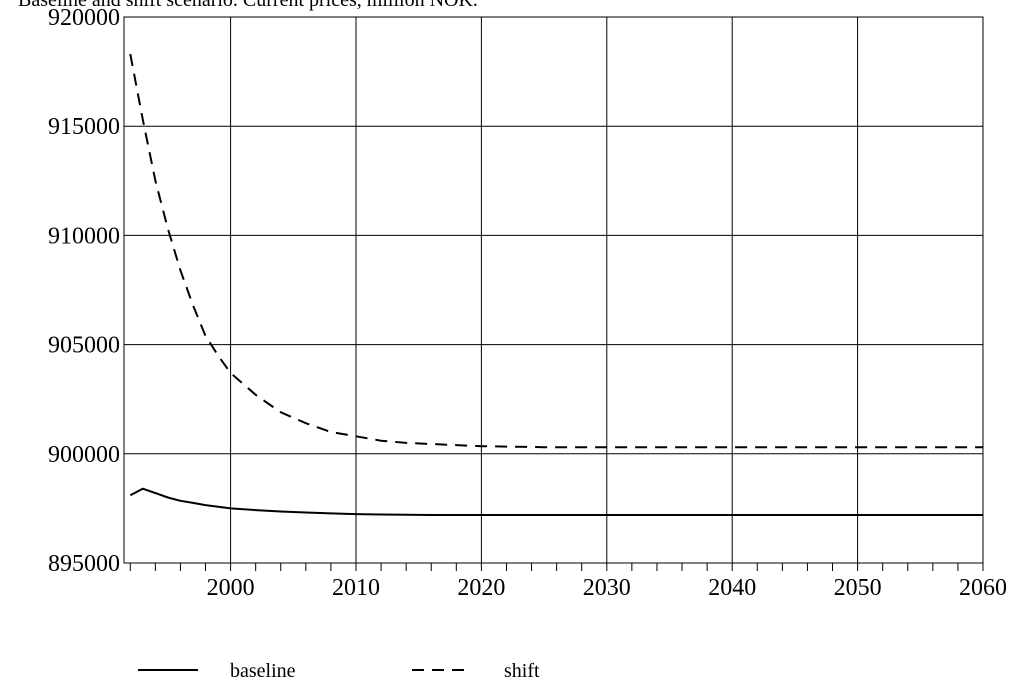  What do you see at coordinates (858, 588) in the screenshot?
I see `x-tick-label: 2050` at bounding box center [858, 588].